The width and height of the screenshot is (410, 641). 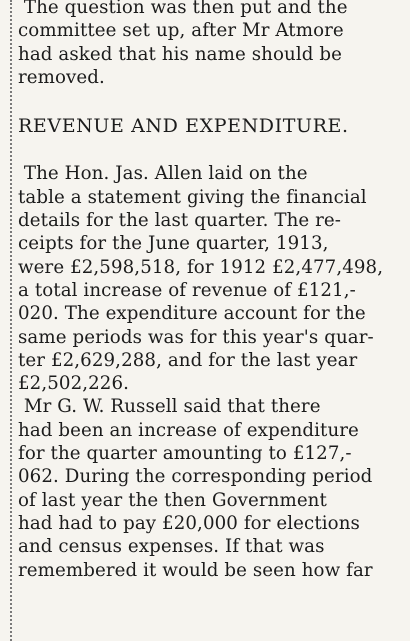 I want to click on text-line: were £2,598,518, for 1912 £2,477,498,, so click(x=201, y=267).